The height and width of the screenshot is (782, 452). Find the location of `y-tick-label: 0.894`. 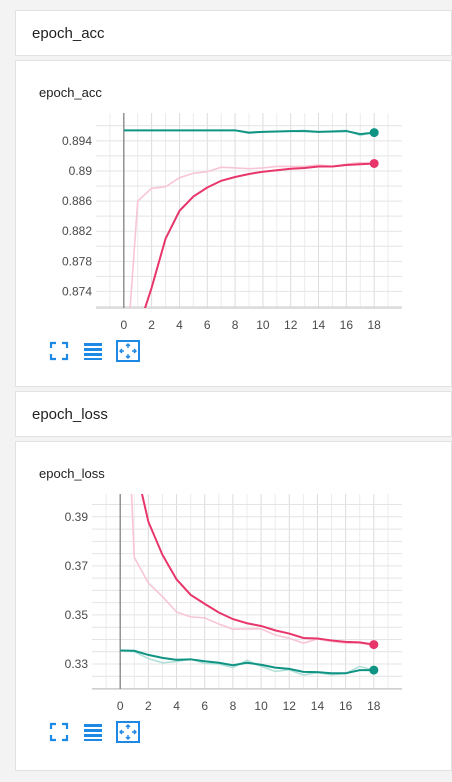

y-tick-label: 0.894 is located at coordinates (77, 141).